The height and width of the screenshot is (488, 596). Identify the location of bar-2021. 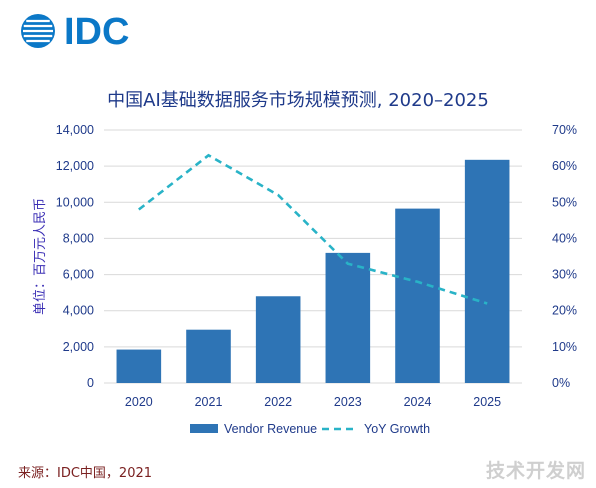
(208, 356).